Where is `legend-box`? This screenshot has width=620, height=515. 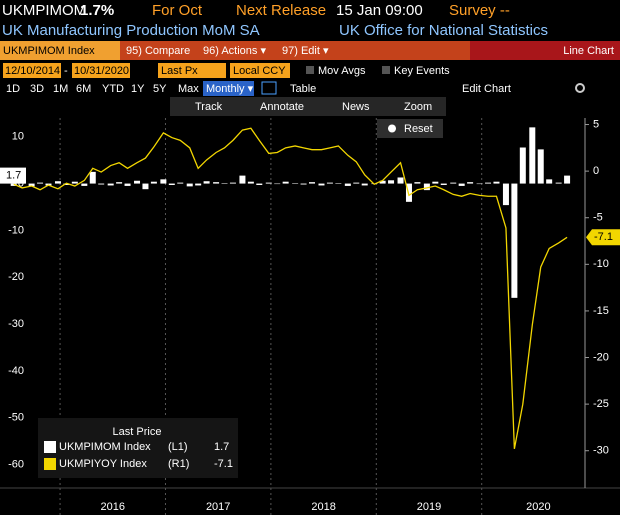 legend-box is located at coordinates (138, 448).